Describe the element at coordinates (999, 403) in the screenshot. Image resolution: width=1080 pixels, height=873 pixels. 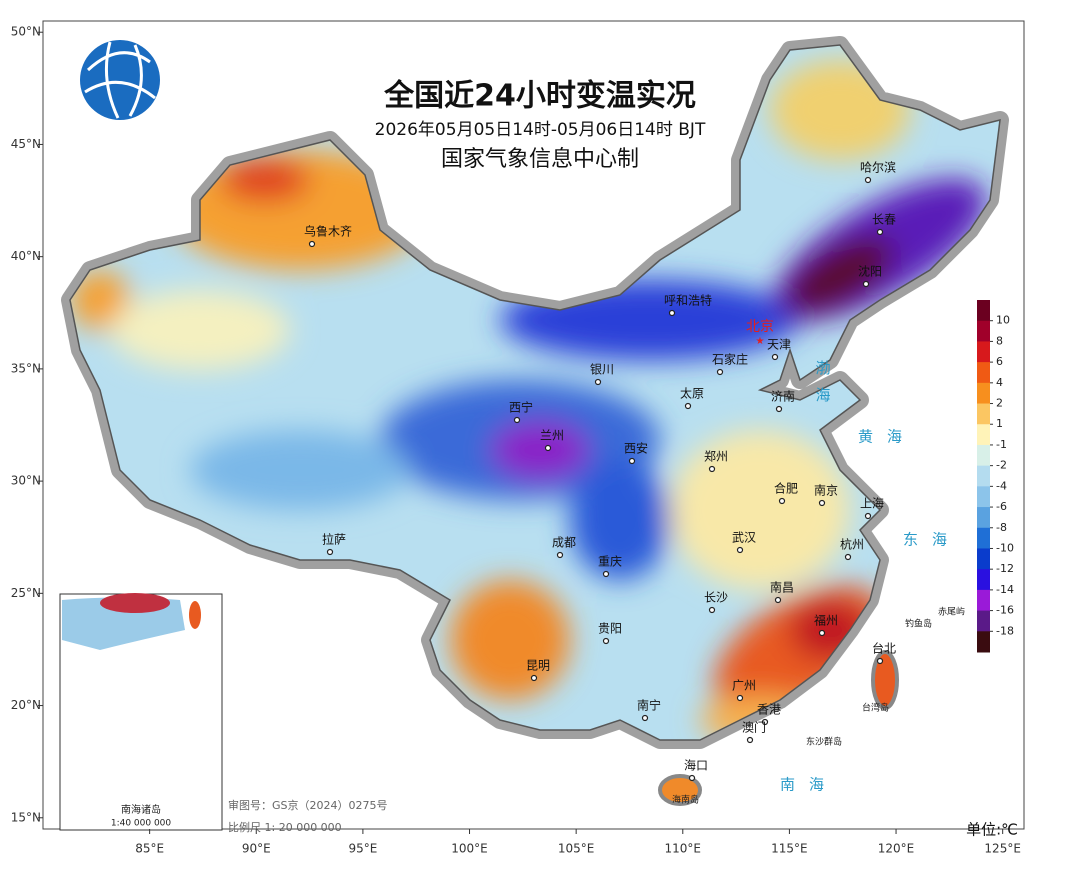
I see `legend-label: 2` at that location.